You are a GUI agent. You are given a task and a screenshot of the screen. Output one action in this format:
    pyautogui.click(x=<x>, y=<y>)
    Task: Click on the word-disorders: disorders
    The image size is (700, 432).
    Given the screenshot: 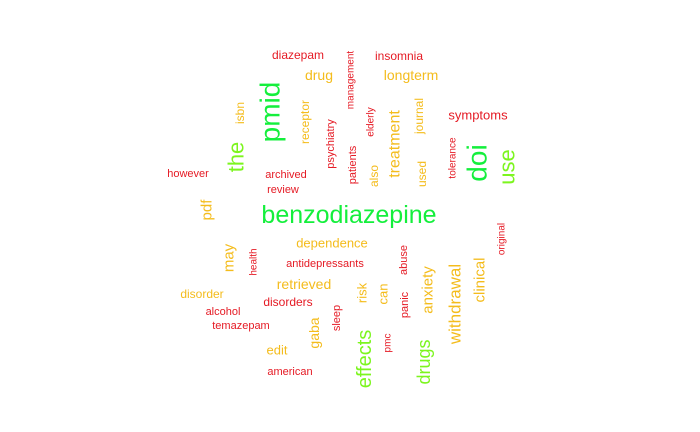 What is the action you would take?
    pyautogui.click(x=287, y=302)
    